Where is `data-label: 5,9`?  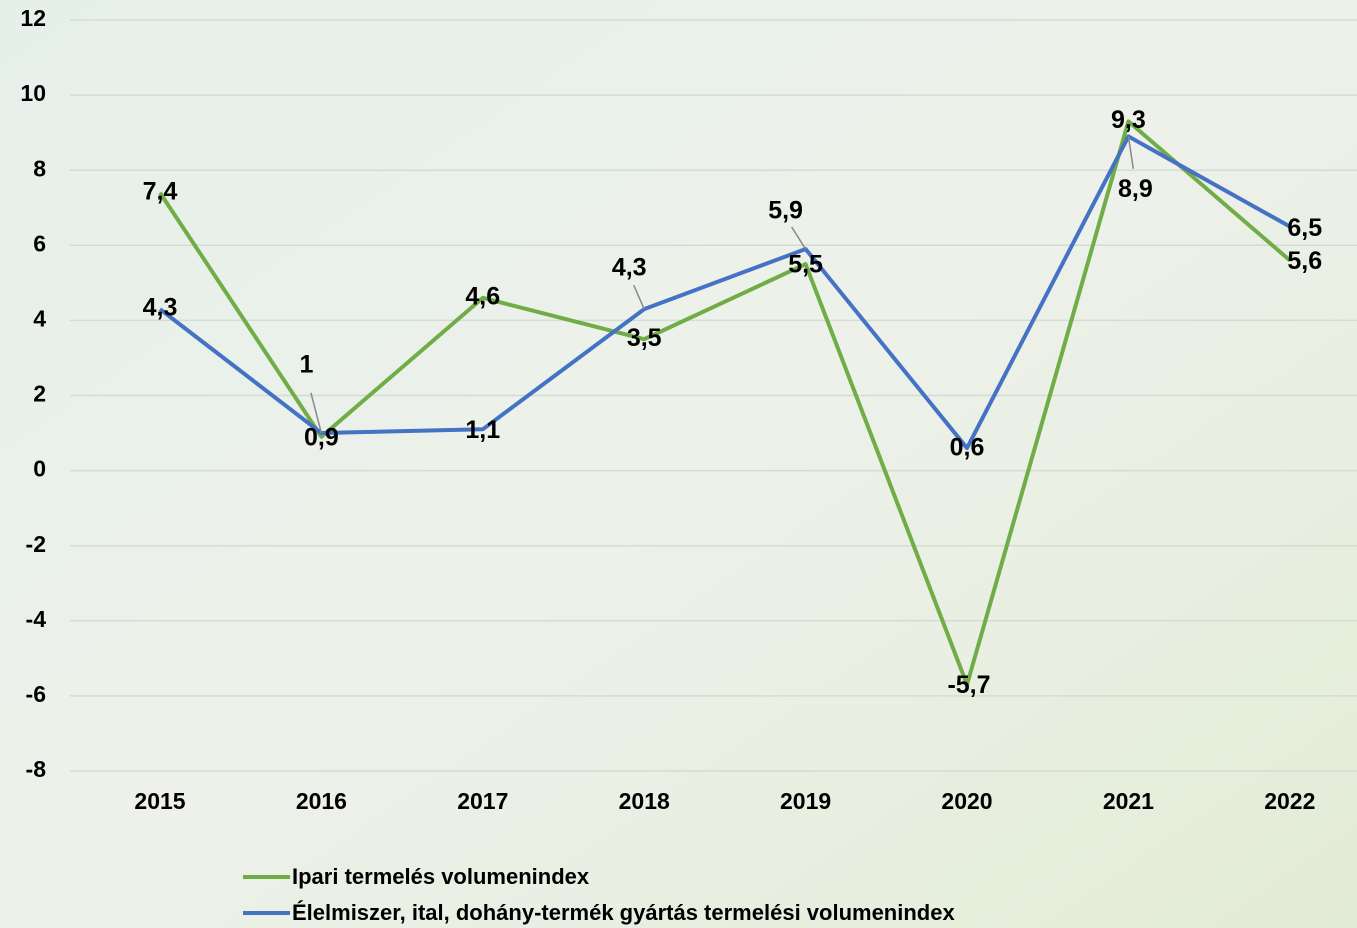
data-label: 5,9 is located at coordinates (785, 211).